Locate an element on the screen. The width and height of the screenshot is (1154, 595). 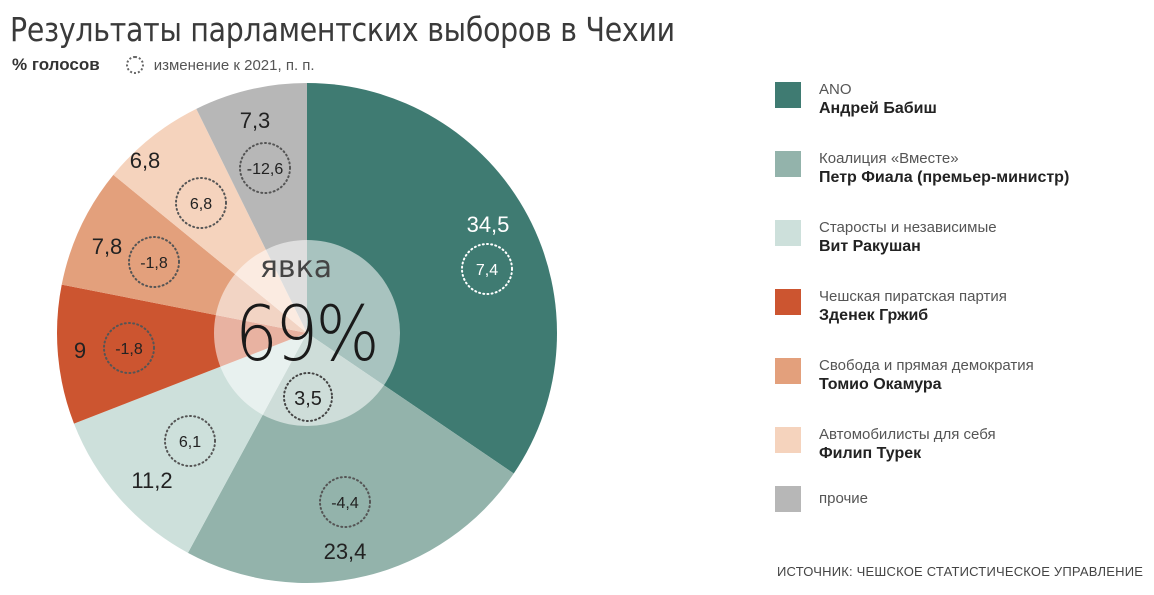
slice-value-label: 9 is located at coordinates (80, 350).